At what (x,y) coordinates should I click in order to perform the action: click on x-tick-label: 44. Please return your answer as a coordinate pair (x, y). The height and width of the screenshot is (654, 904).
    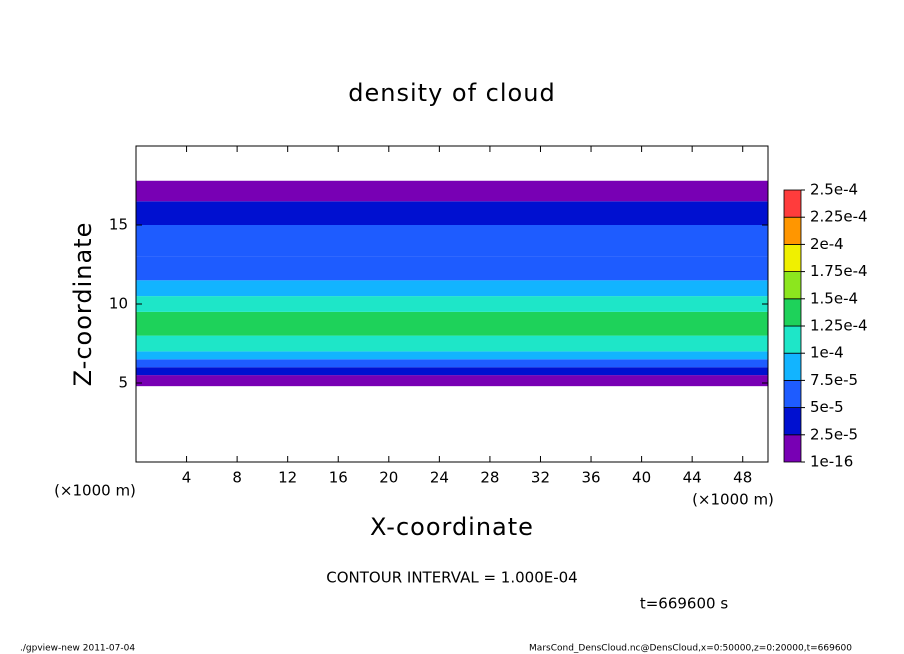
    Looking at the image, I should click on (692, 478).